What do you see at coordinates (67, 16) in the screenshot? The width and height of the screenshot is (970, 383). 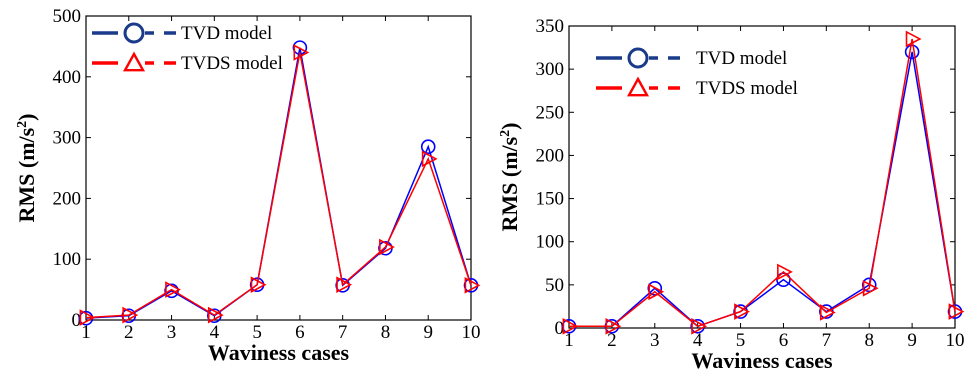 I see `y-tick-label: 500` at bounding box center [67, 16].